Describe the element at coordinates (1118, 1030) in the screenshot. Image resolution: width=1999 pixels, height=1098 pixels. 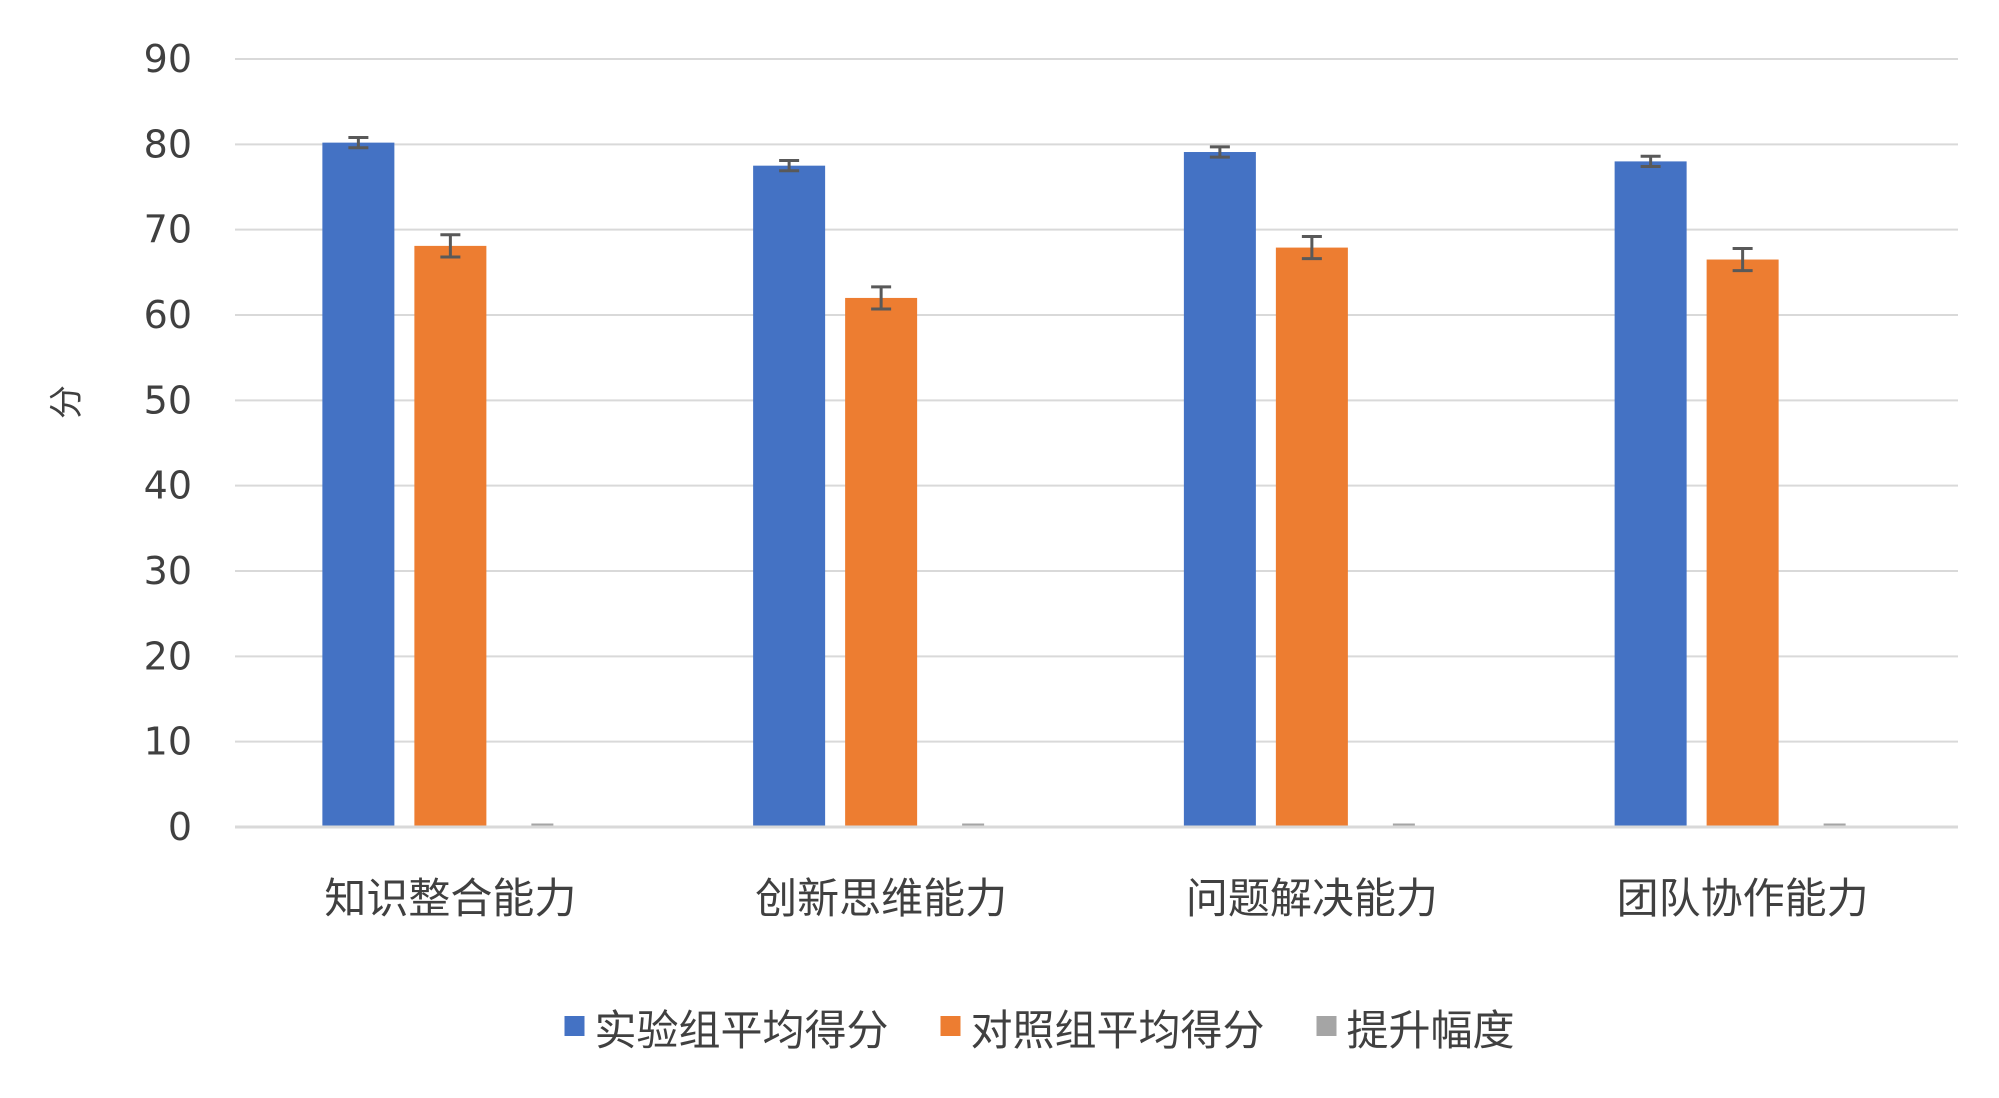
I see `legend-label: 对照组平均得分` at that location.